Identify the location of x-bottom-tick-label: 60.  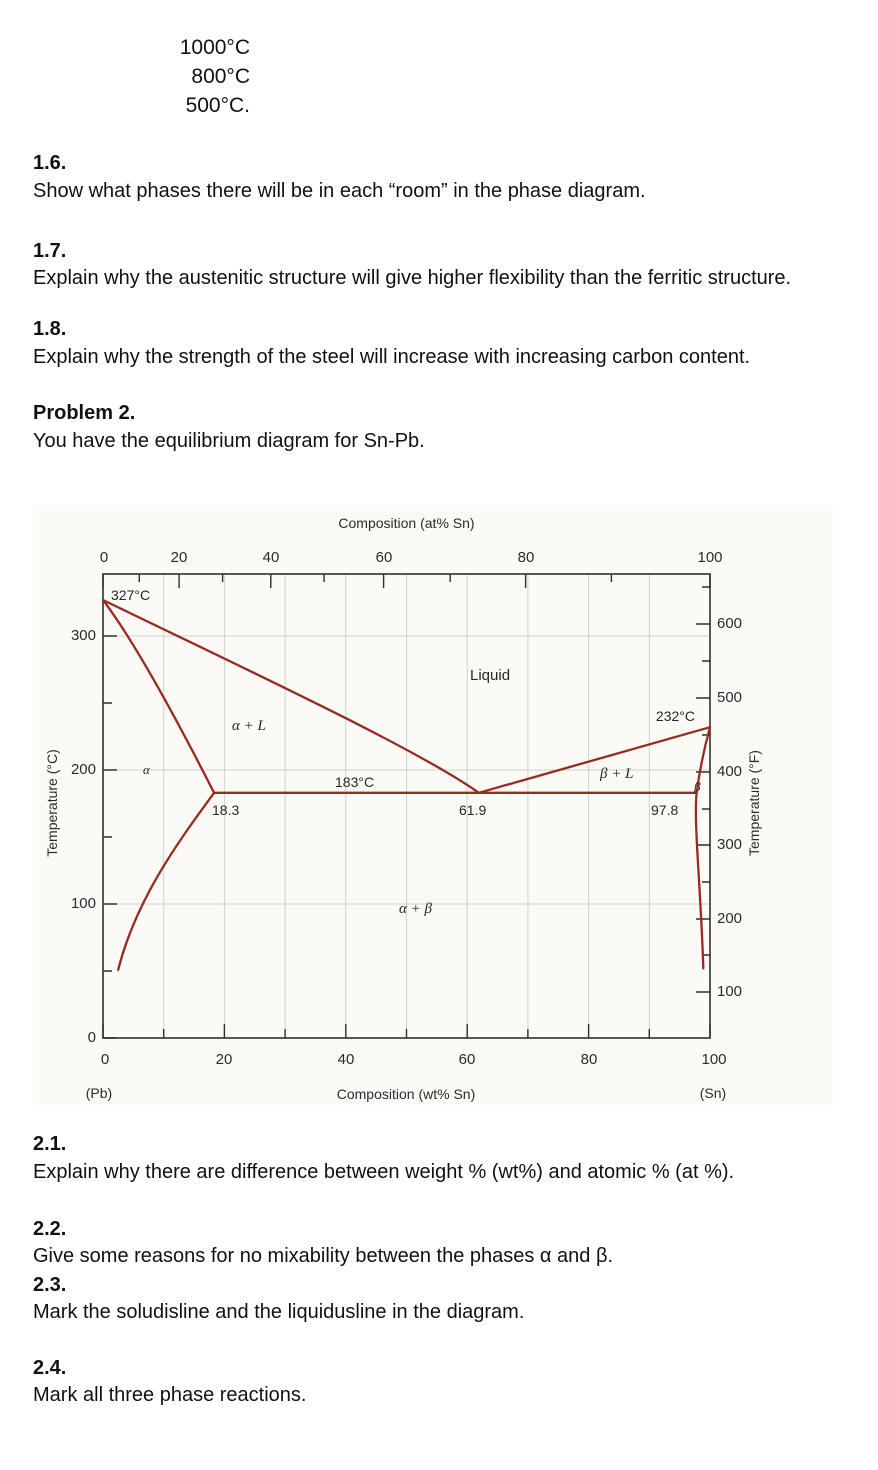
(467, 1059).